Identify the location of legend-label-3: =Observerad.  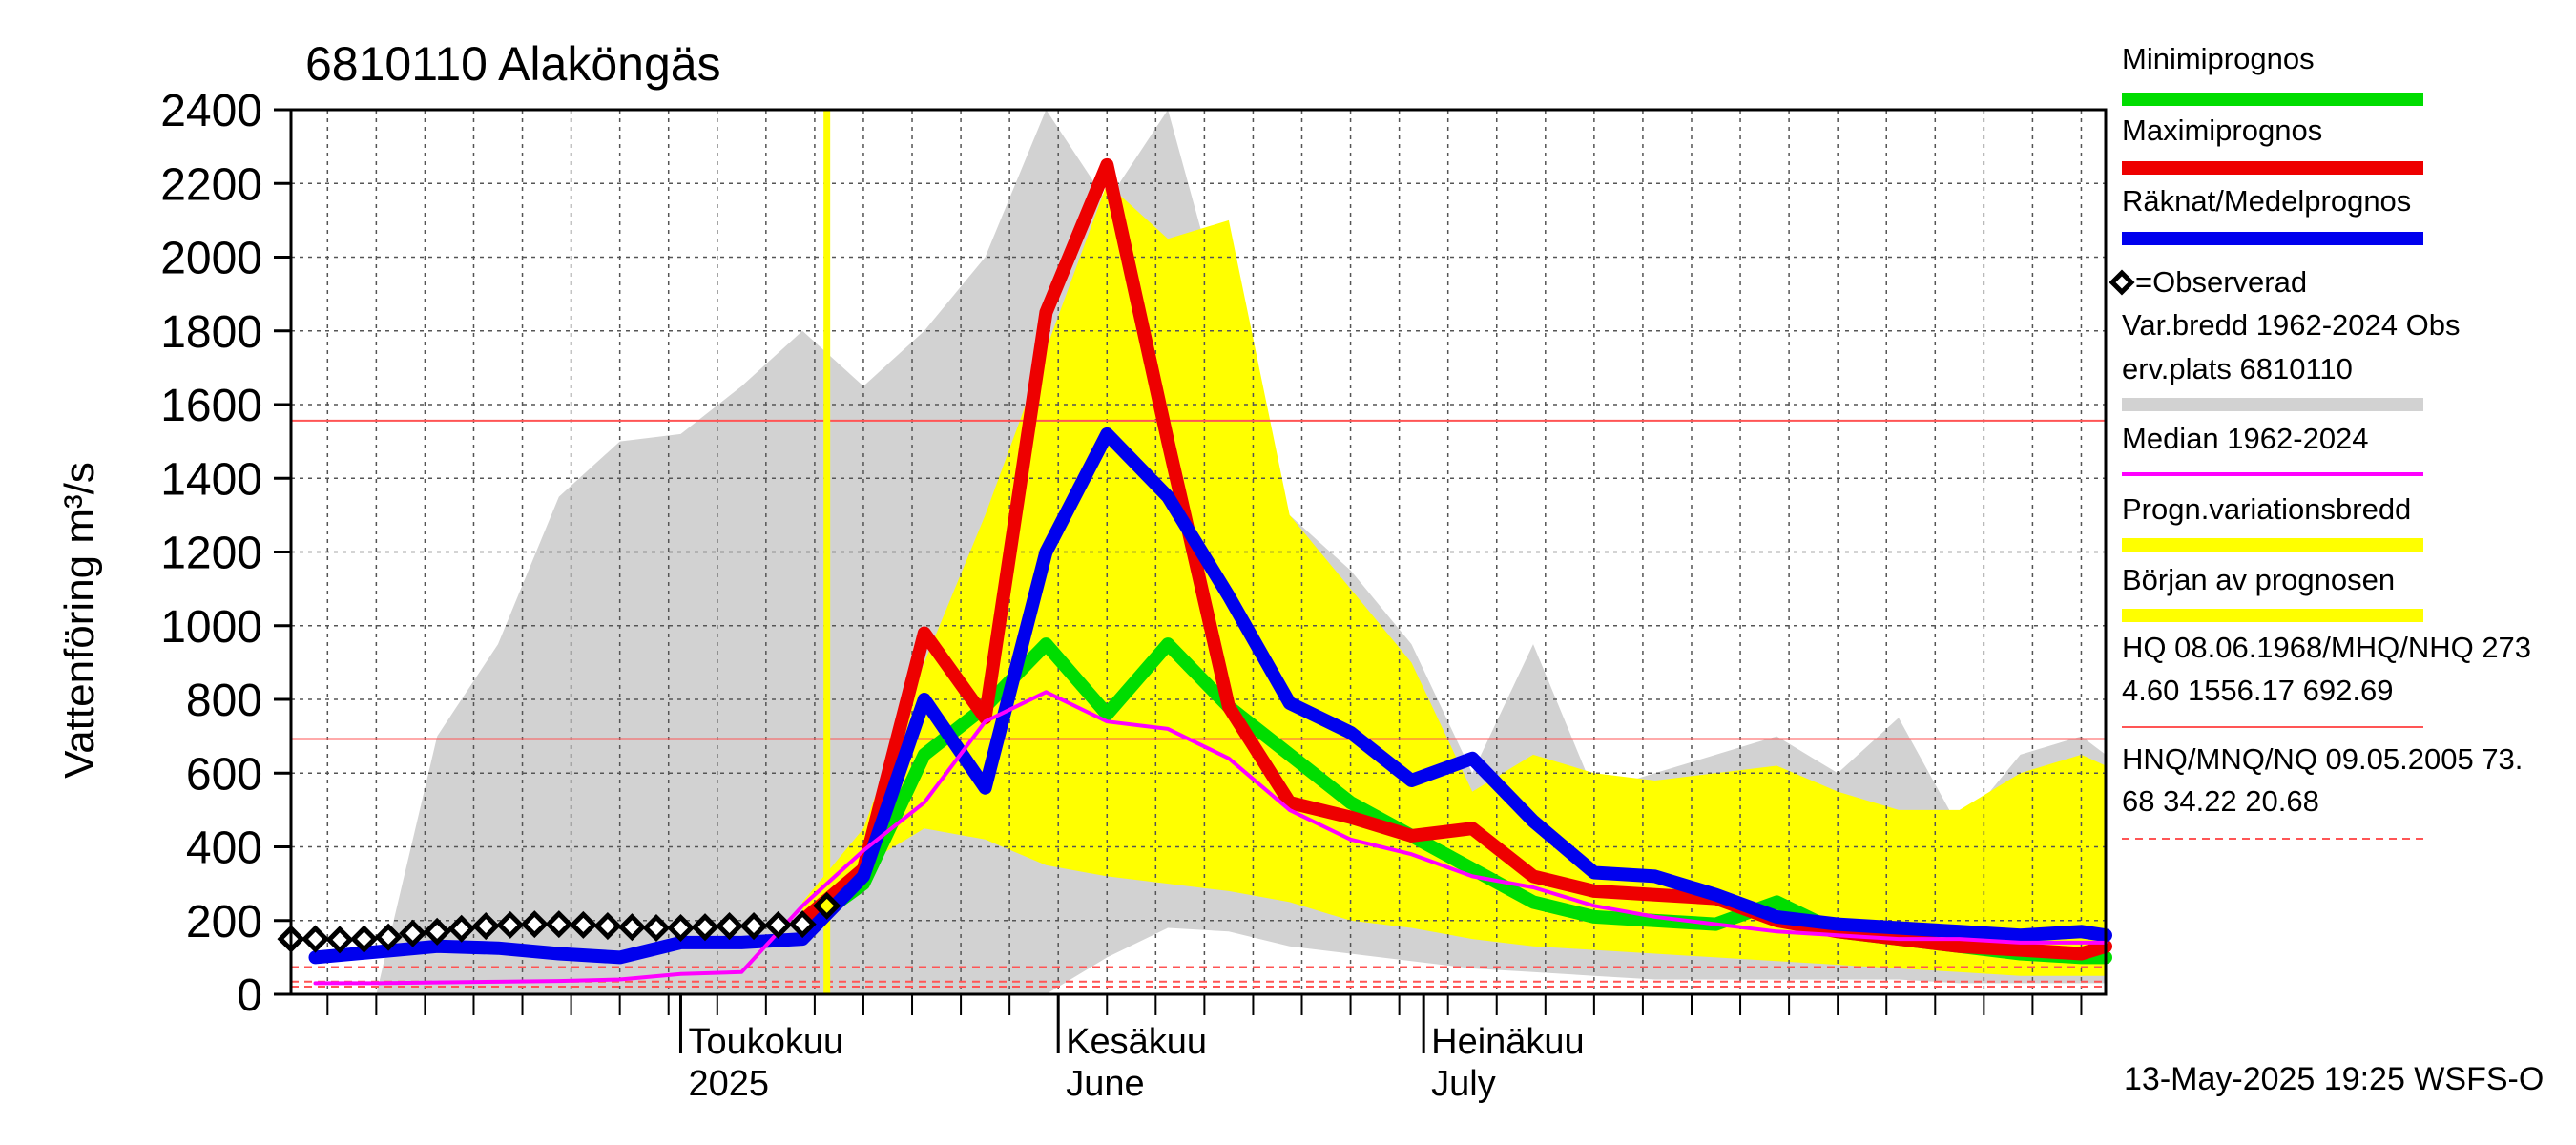
(2221, 282).